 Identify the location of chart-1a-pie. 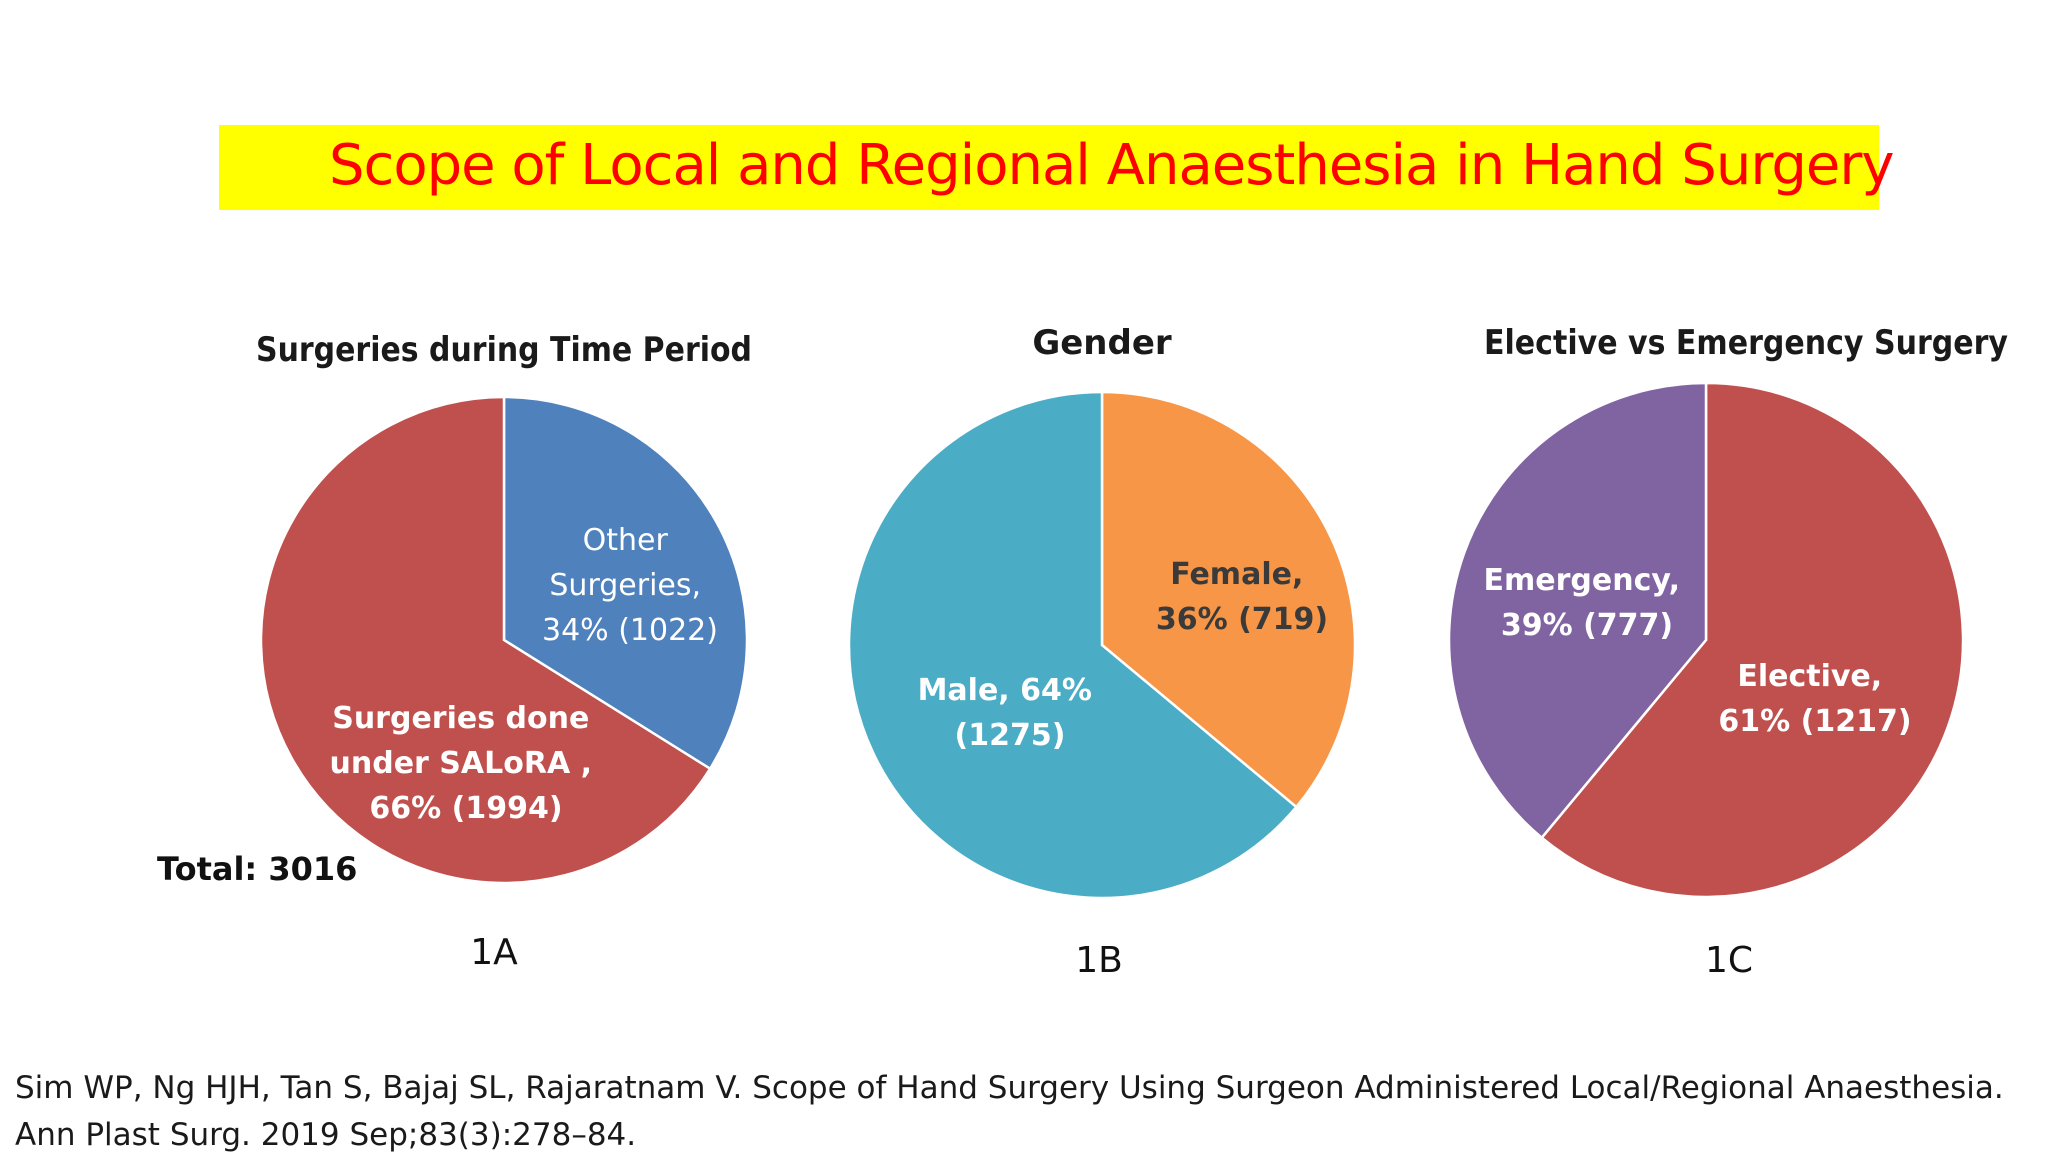
(504, 640).